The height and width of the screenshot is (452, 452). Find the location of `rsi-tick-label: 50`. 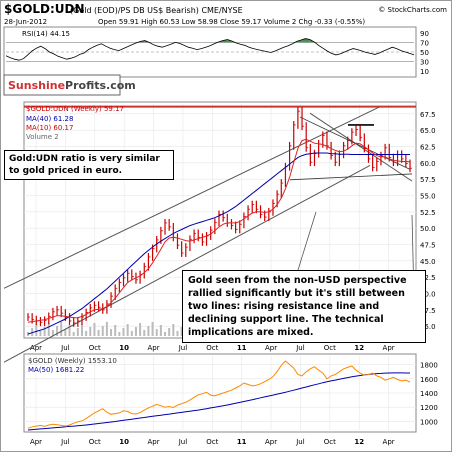

rsi-tick-label: 50 is located at coordinates (424, 53).